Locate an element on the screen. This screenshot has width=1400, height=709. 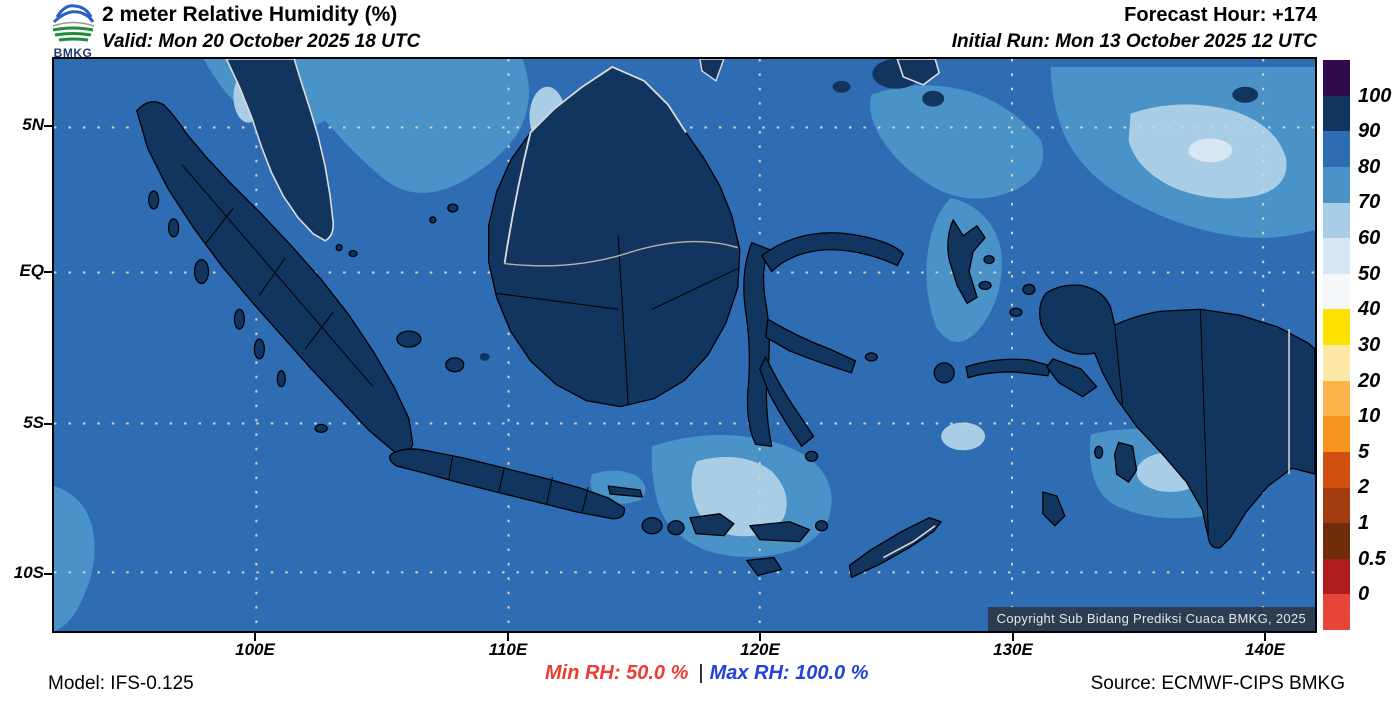
bmkg-logo-label: BMKG is located at coordinates (73, 53).